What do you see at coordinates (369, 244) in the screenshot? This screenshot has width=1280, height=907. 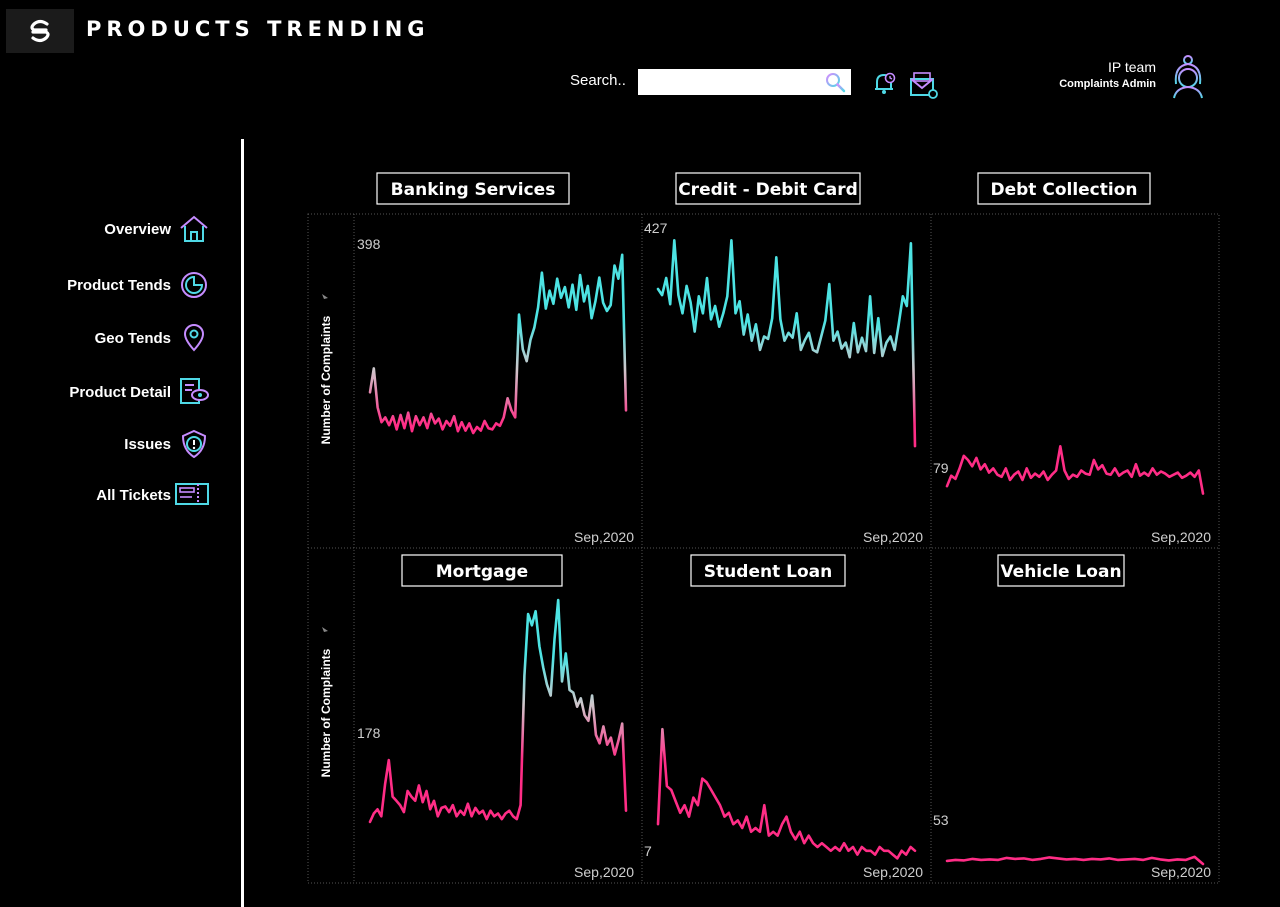 I see `max-value-label: 398` at bounding box center [369, 244].